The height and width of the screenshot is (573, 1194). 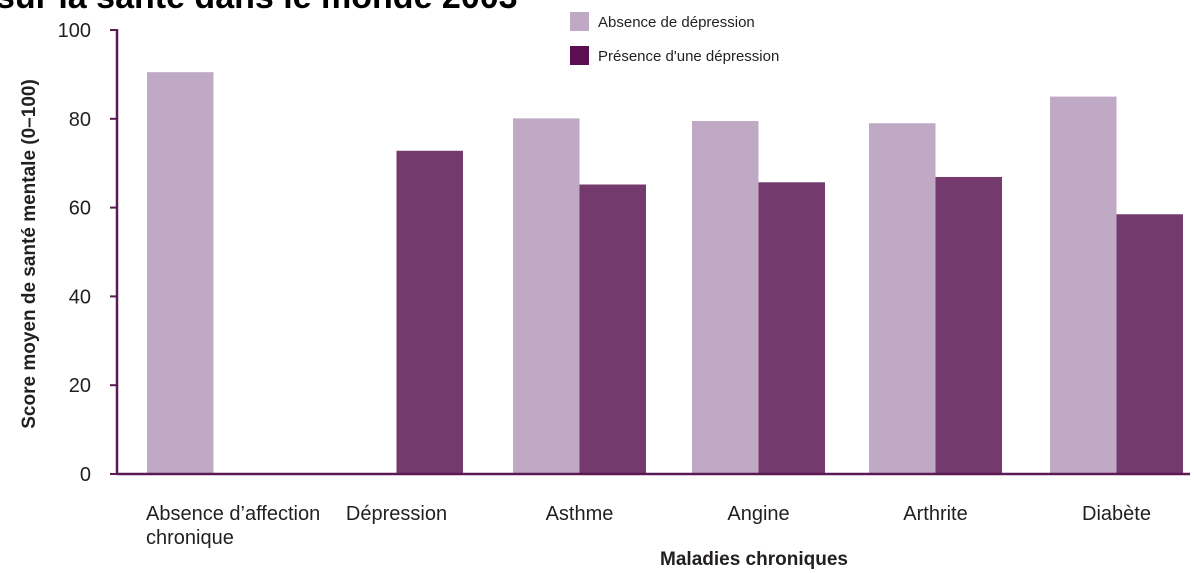 What do you see at coordinates (87, 253) in the screenshot?
I see `y-ticks-group: 0 20 40 60 80 100` at bounding box center [87, 253].